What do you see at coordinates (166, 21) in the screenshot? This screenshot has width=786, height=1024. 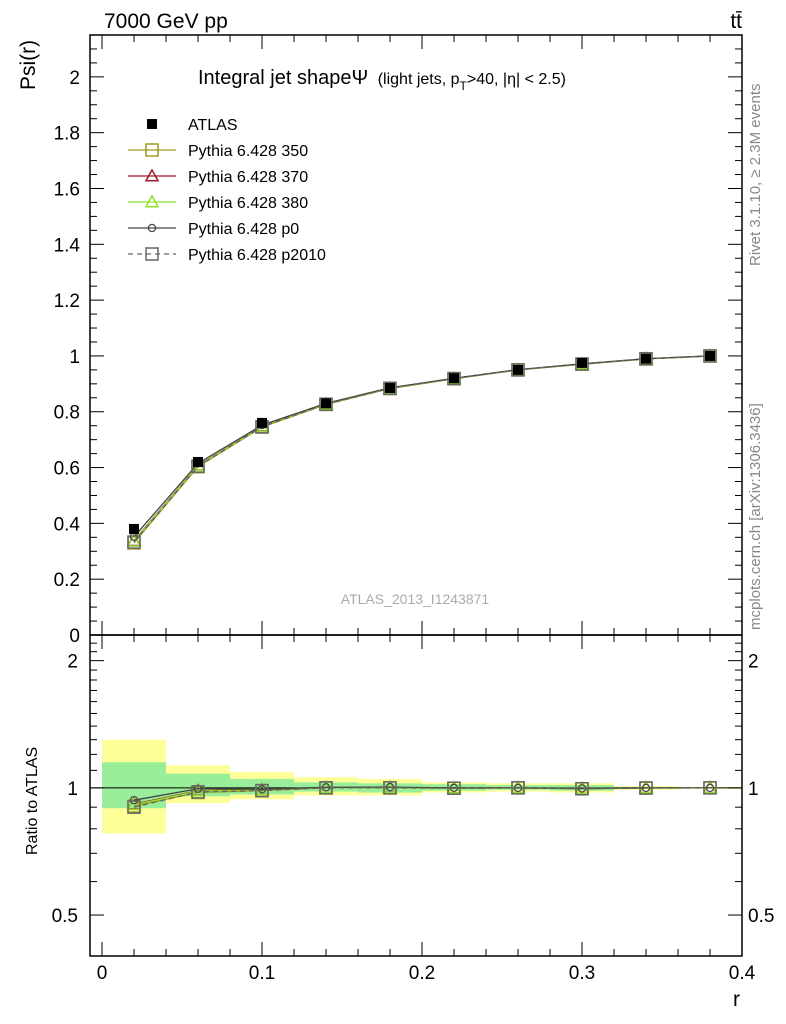 I see `header-energy: 7000 GeV pp` at bounding box center [166, 21].